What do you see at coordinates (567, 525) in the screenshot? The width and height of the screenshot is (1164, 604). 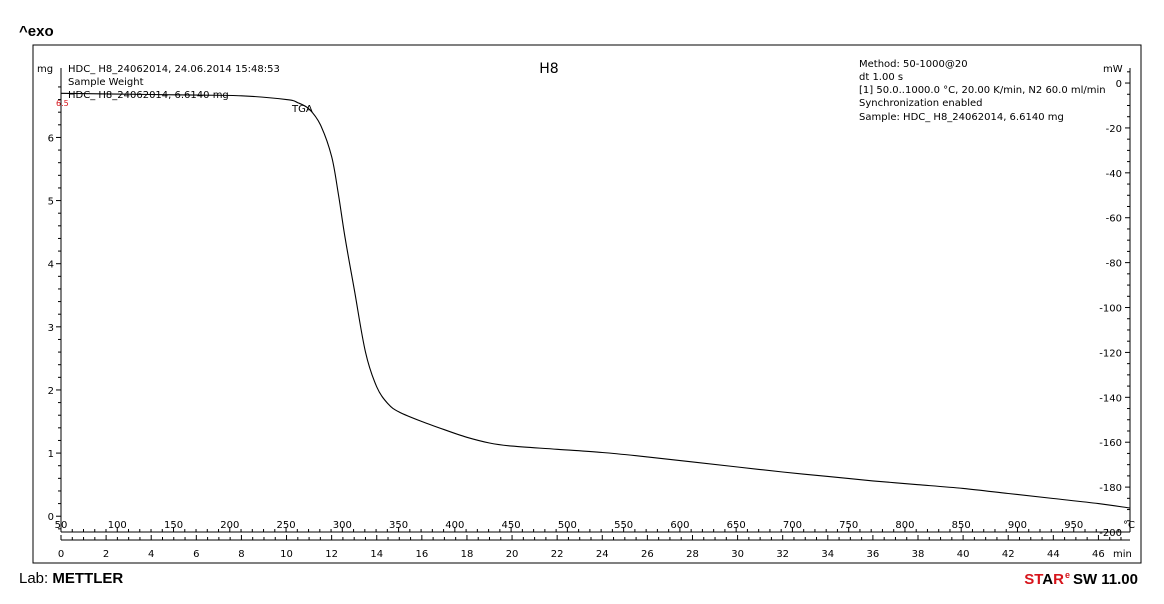 I see `temperature-tick-label: 500` at bounding box center [567, 525].